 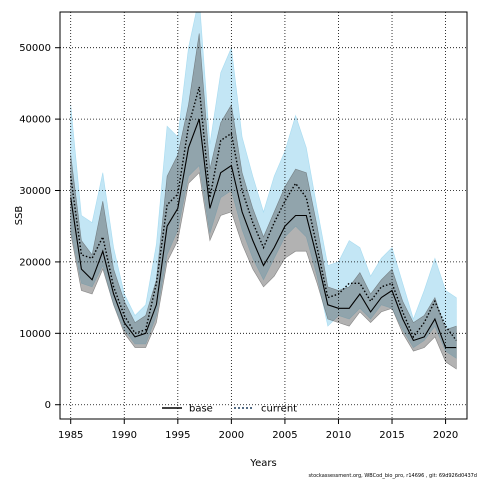 What do you see at coordinates (48, 405) in the screenshot?
I see `y-tick-label-0: 0` at bounding box center [48, 405].